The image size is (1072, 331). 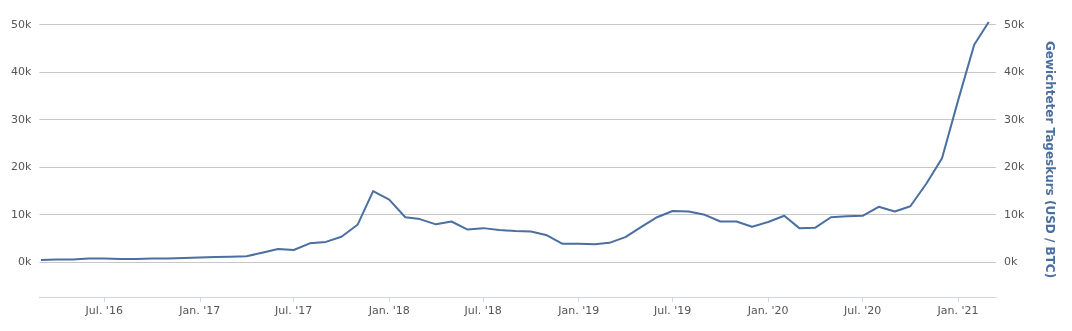 I want to click on x-tick-label: Jan. '17, so click(x=199, y=310).